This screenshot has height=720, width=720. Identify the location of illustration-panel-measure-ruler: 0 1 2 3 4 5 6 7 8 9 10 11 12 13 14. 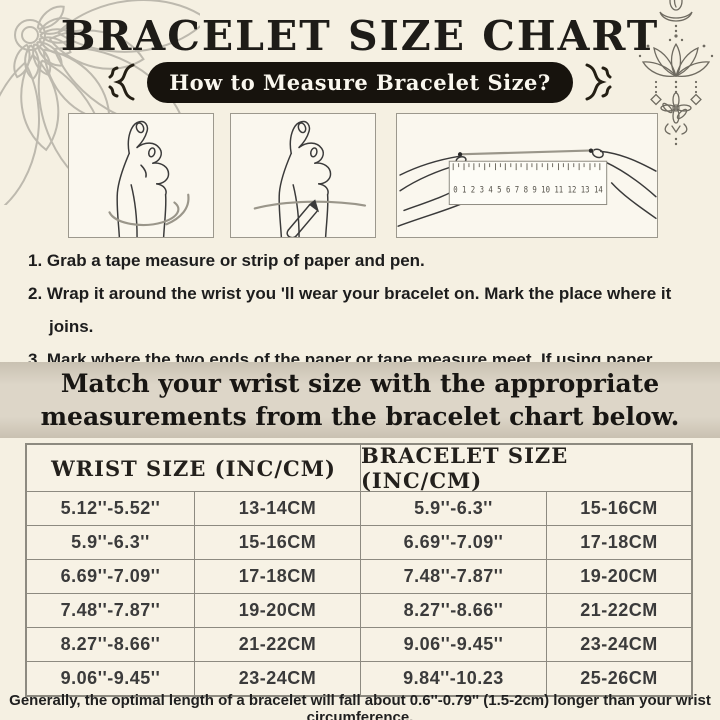
(527, 175).